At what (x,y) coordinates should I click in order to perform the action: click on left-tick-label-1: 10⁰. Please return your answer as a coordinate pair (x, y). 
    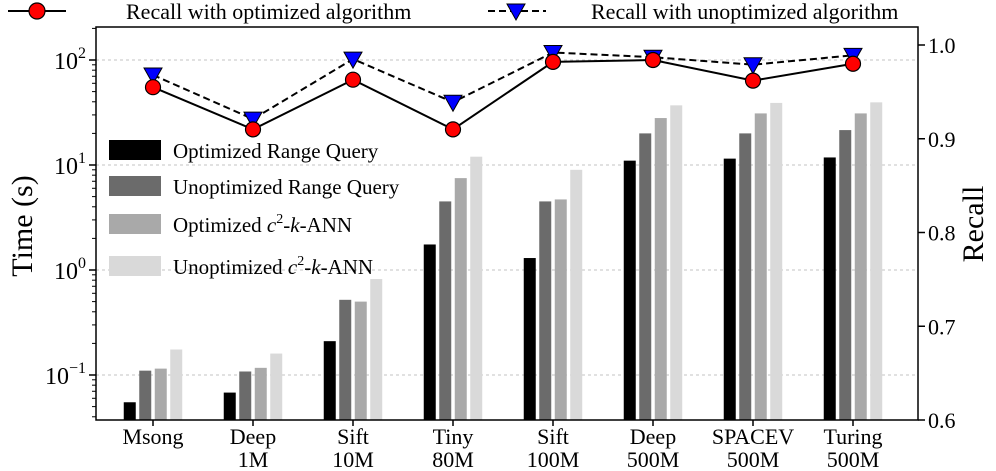
    Looking at the image, I should click on (70, 270).